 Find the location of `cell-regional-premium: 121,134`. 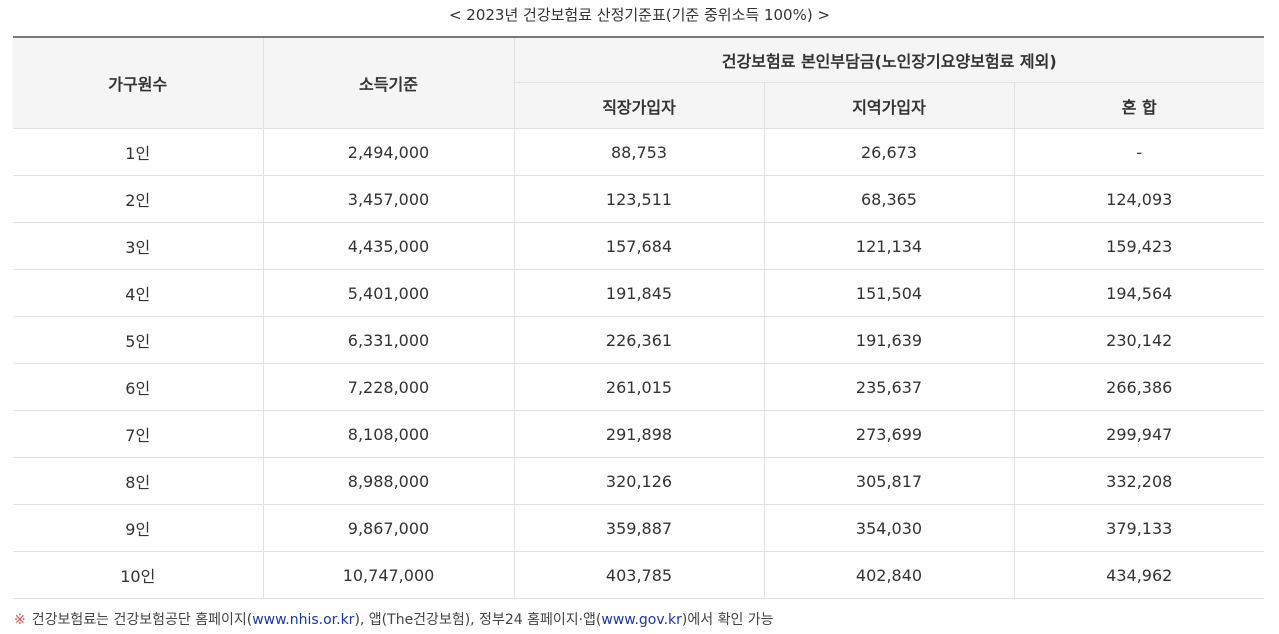

cell-regional-premium: 121,134 is located at coordinates (889, 246).